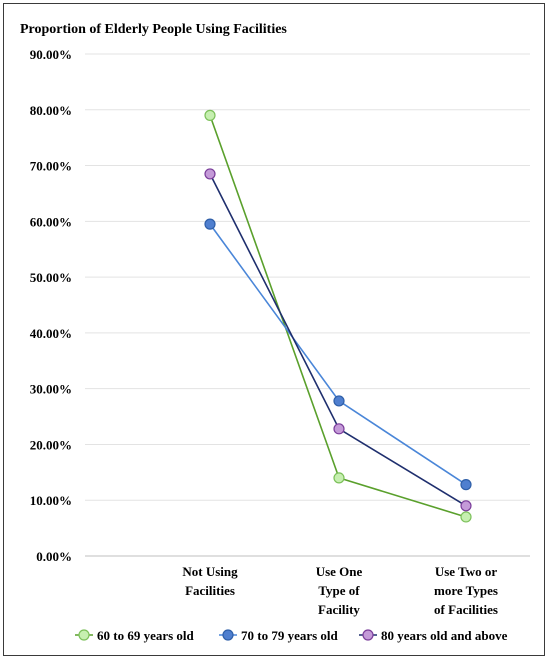  I want to click on legend-item: 80 years old and above, so click(433, 635).